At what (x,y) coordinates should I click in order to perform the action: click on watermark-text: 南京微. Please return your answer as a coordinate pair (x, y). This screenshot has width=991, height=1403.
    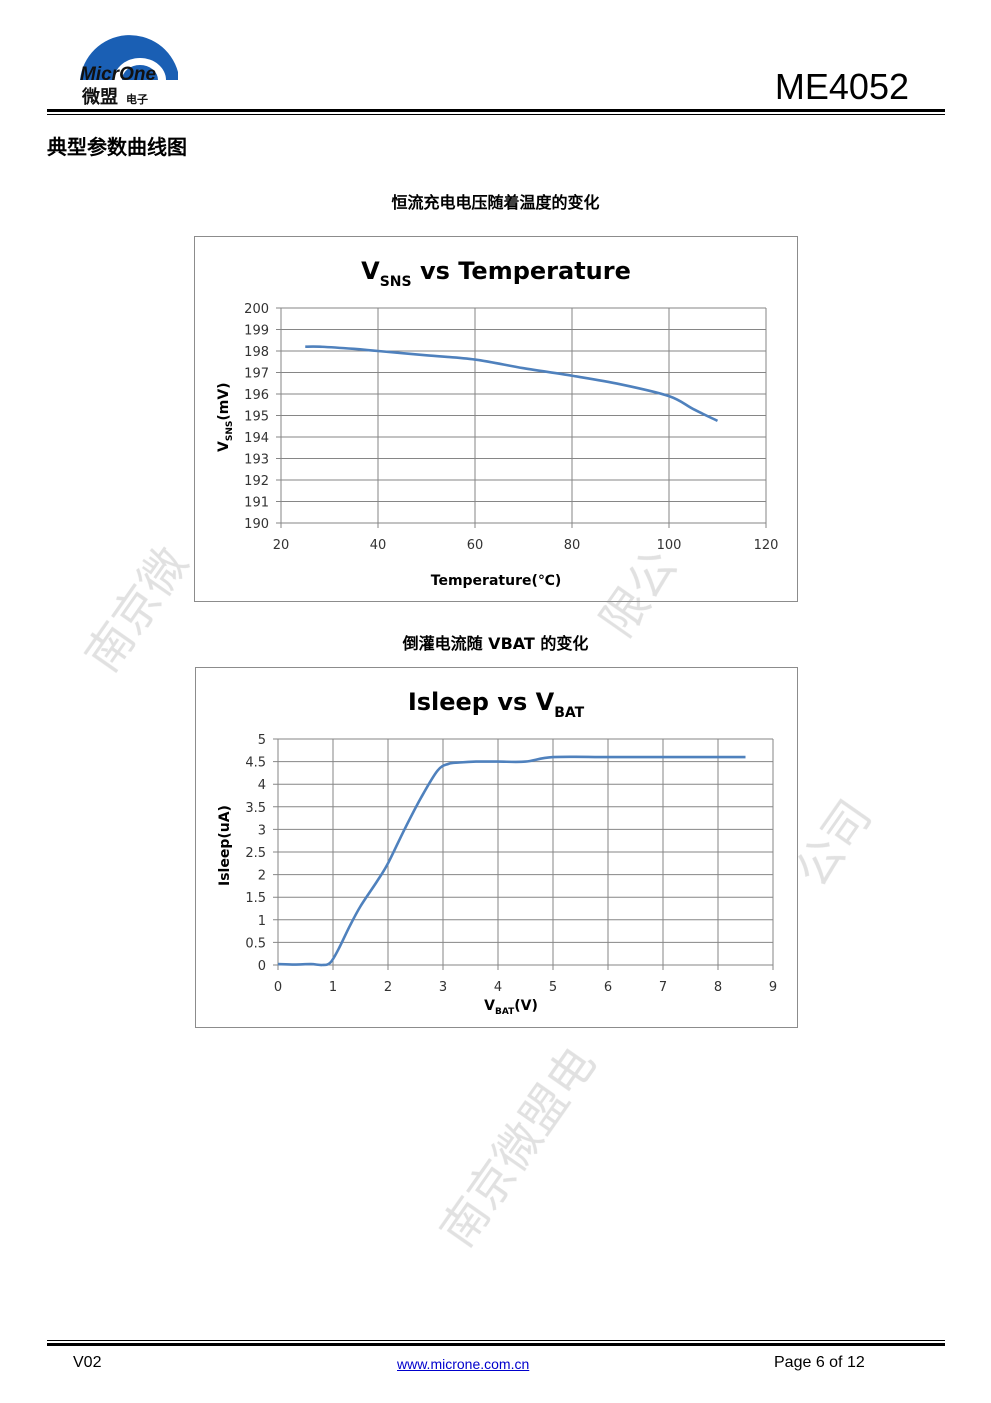
    Looking at the image, I should click on (136, 609).